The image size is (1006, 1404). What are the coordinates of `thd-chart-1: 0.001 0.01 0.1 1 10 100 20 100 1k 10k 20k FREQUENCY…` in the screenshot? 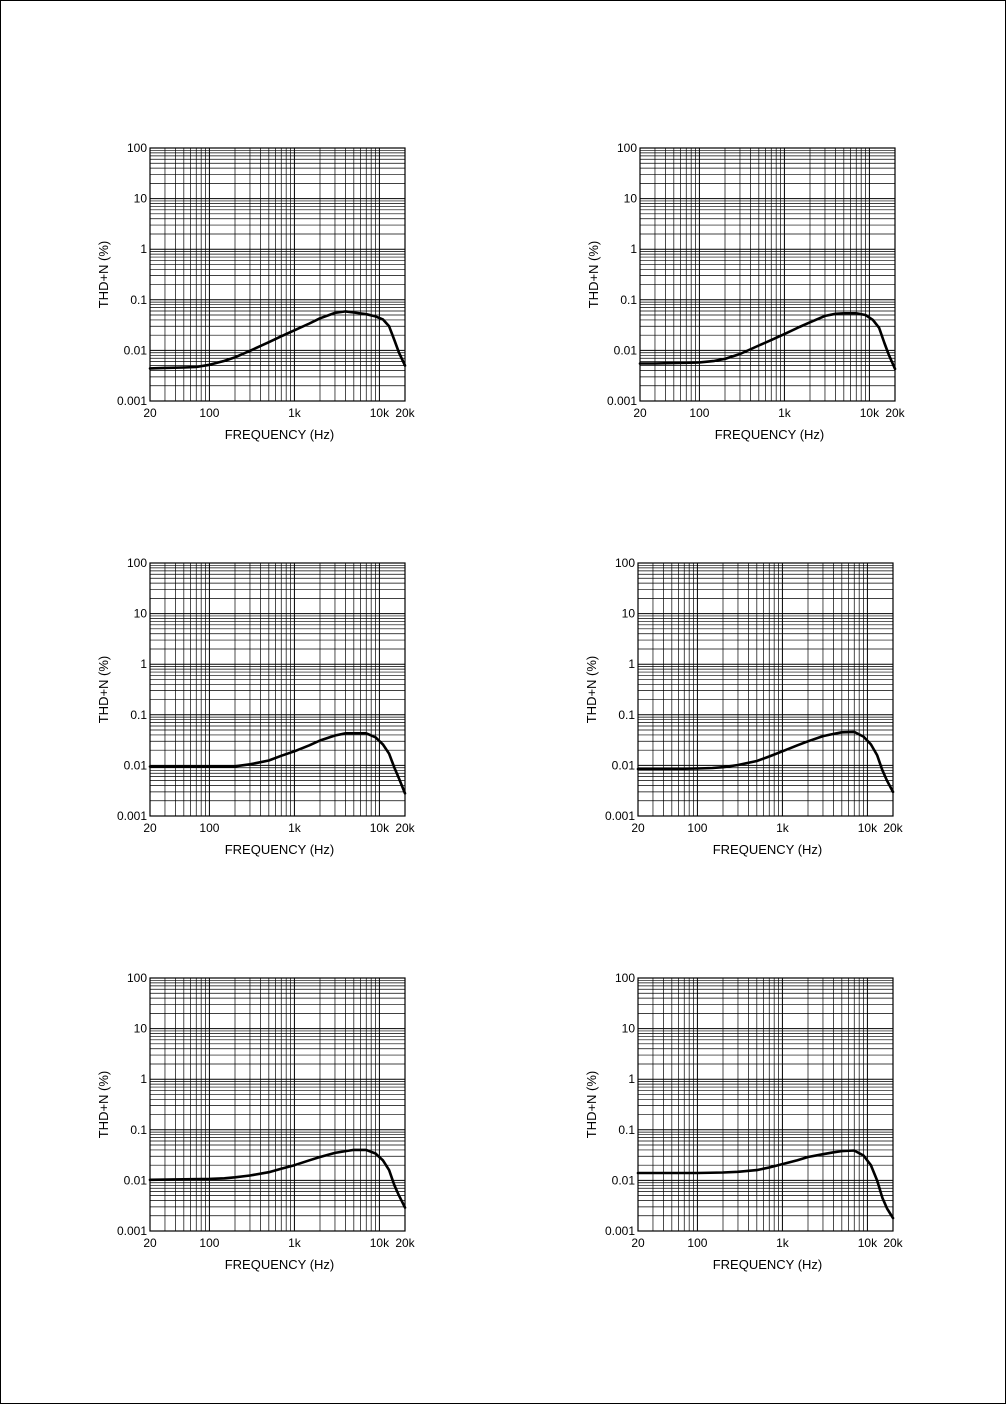 It's located at (265, 300).